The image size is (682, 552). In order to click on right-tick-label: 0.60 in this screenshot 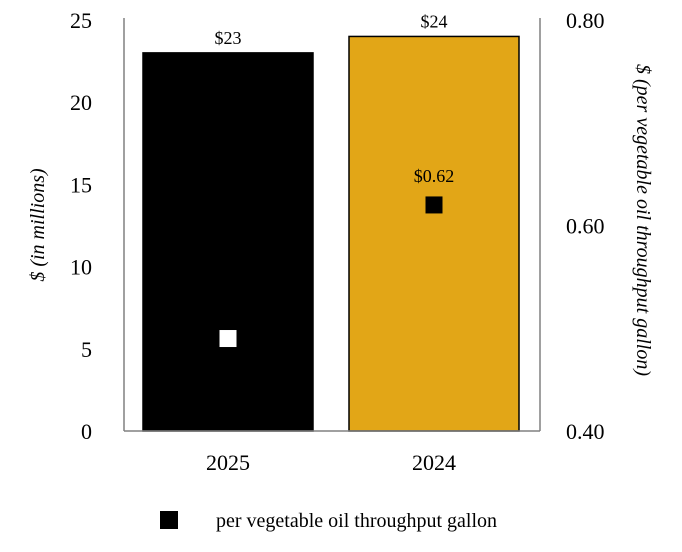, I will do `click(585, 226)`.